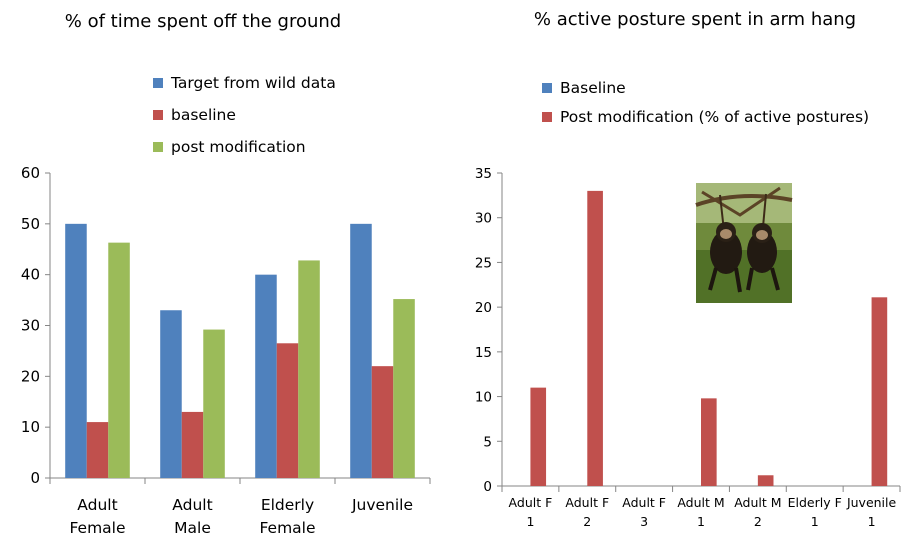  Describe the element at coordinates (30, 173) in the screenshot. I see `y-tick-label: 60` at that location.